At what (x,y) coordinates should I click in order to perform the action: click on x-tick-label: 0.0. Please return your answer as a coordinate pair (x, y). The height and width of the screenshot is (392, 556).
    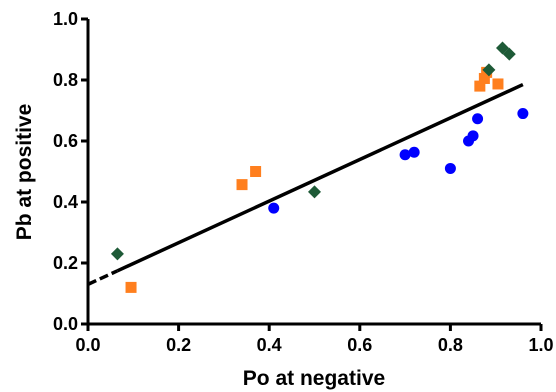
    Looking at the image, I should click on (87, 345).